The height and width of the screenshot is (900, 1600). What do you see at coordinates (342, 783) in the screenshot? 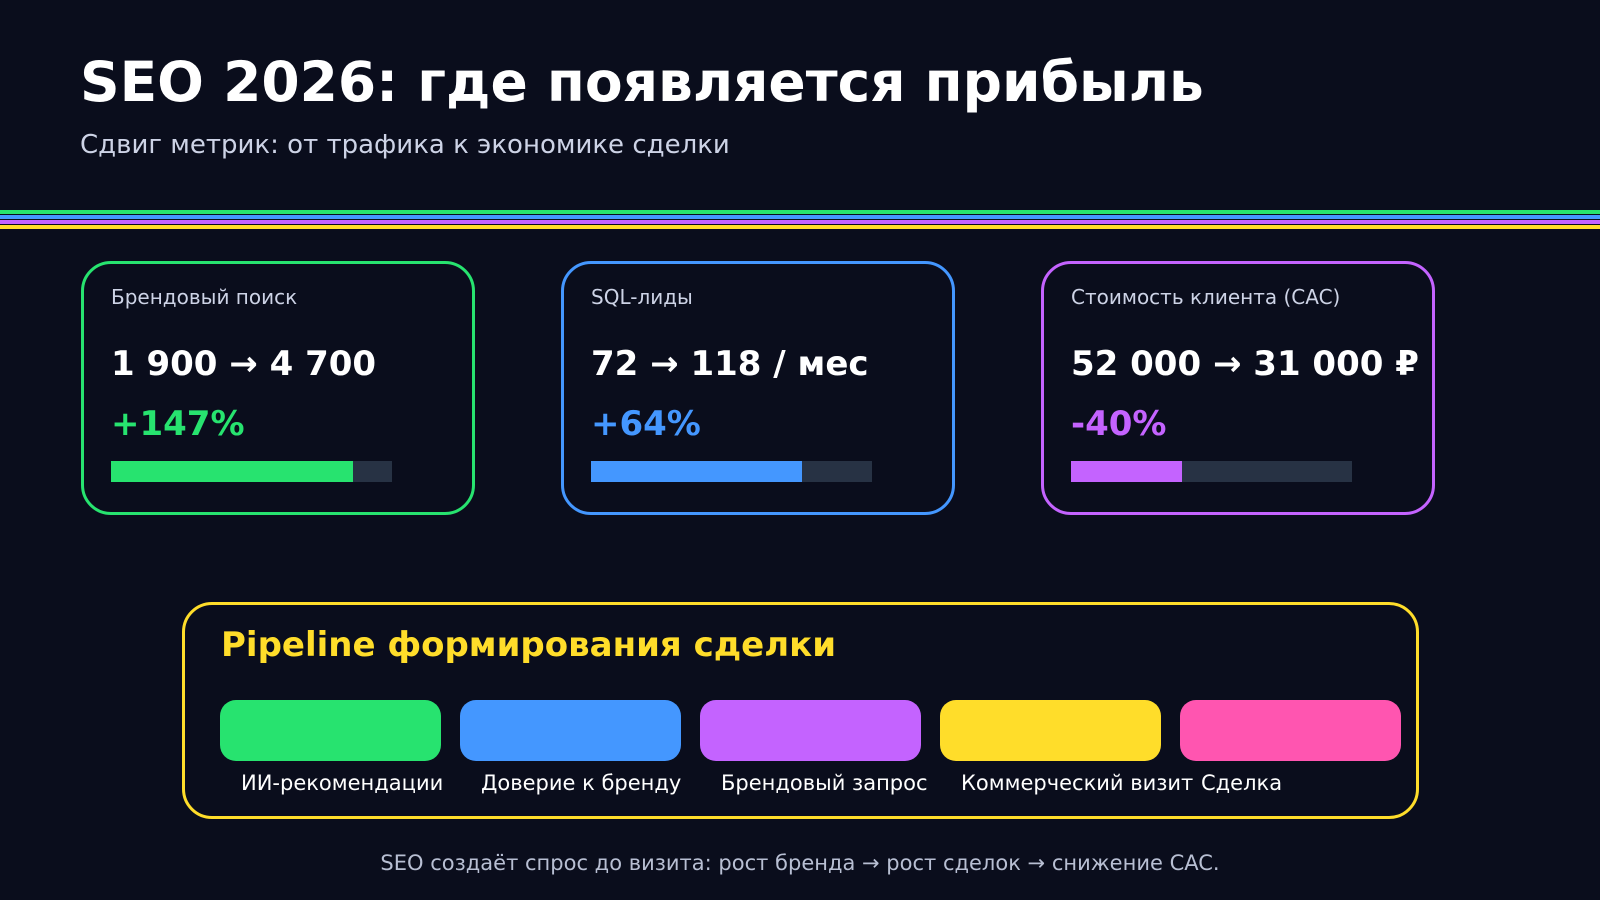
I see `pipeline-step-label: ИИ-рекомендации` at bounding box center [342, 783].